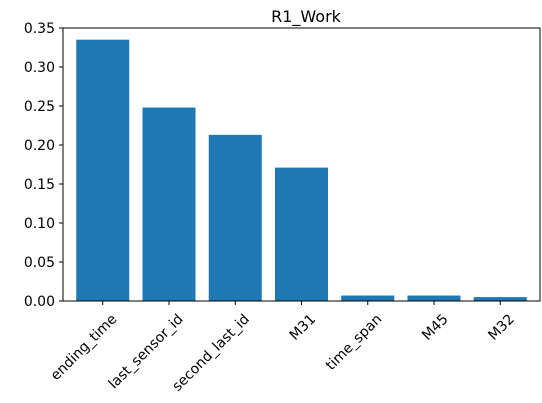 The width and height of the screenshot is (542, 403). What do you see at coordinates (169, 204) in the screenshot?
I see `bar-last_sensor_id` at bounding box center [169, 204].